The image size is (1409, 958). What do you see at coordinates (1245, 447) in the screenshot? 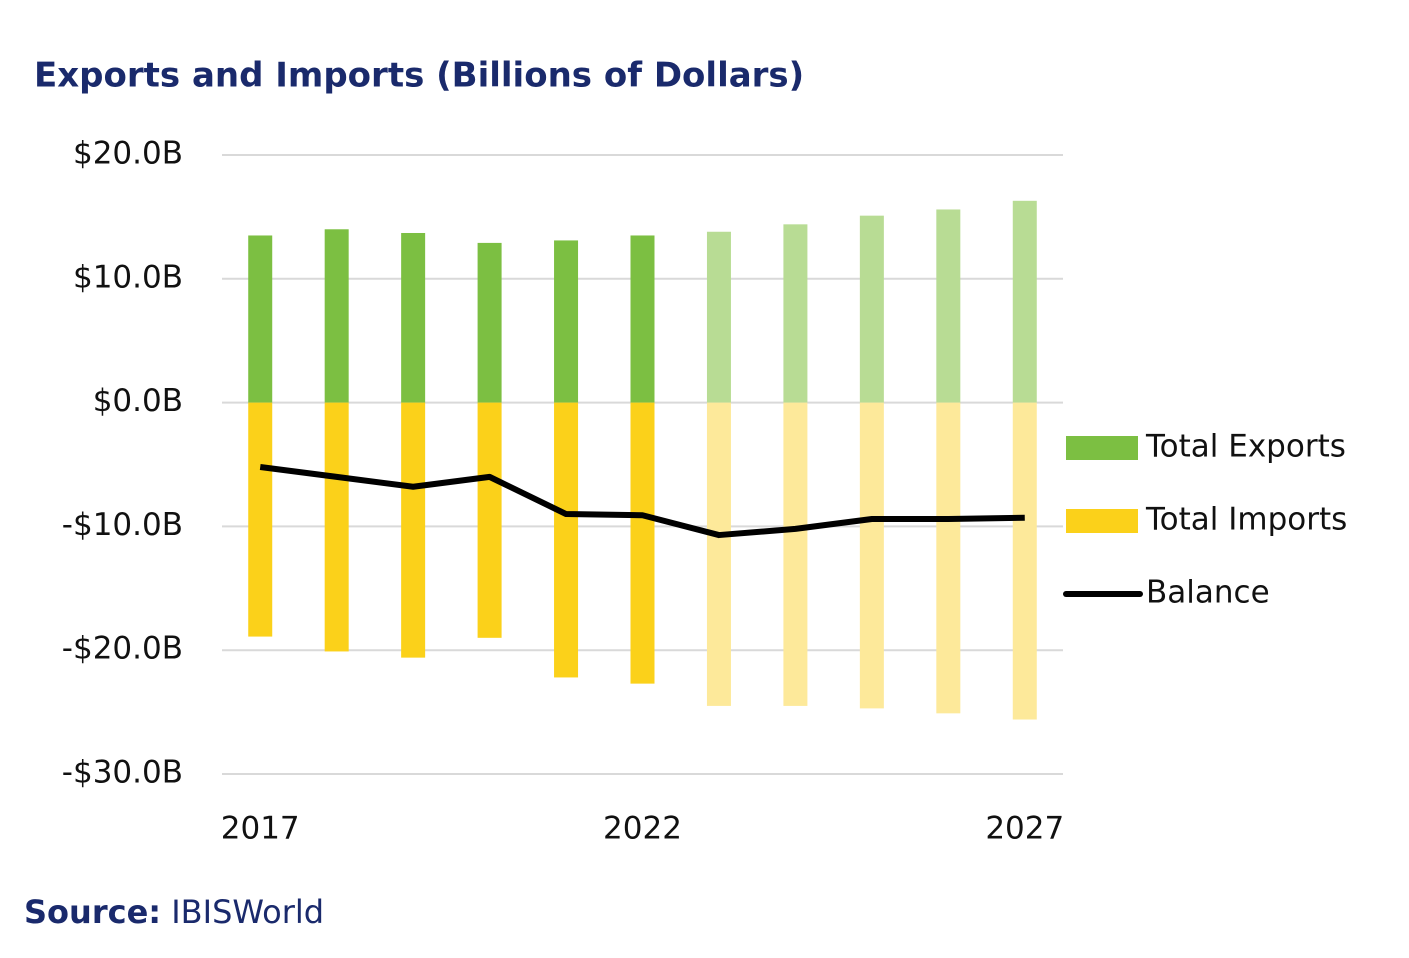
I see `legend-label: Total Exports` at bounding box center [1245, 447].